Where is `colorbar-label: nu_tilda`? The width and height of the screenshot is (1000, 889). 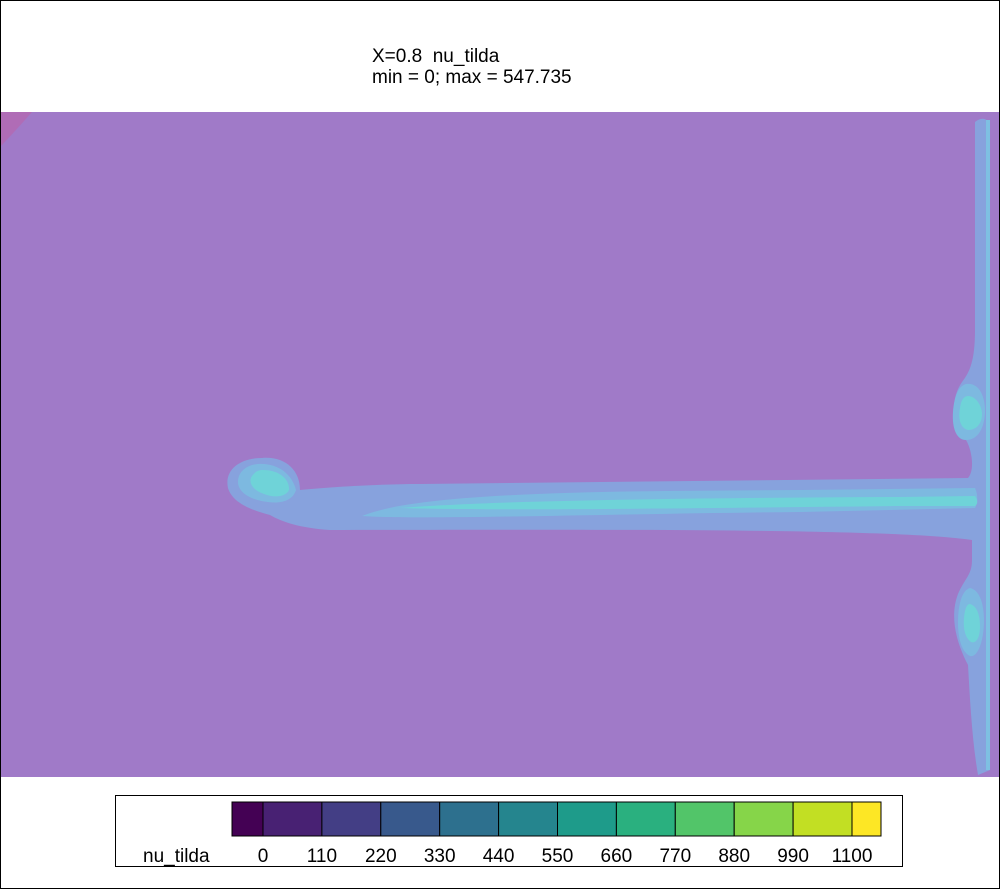
colorbar-label: nu_tilda is located at coordinates (176, 856).